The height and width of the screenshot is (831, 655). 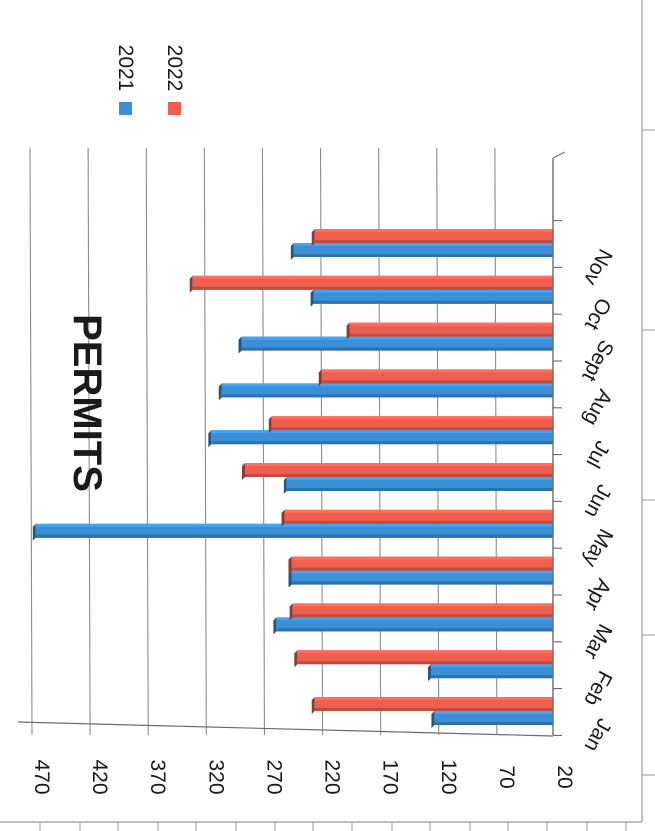 I want to click on bar-2022-apr, so click(x=420, y=565).